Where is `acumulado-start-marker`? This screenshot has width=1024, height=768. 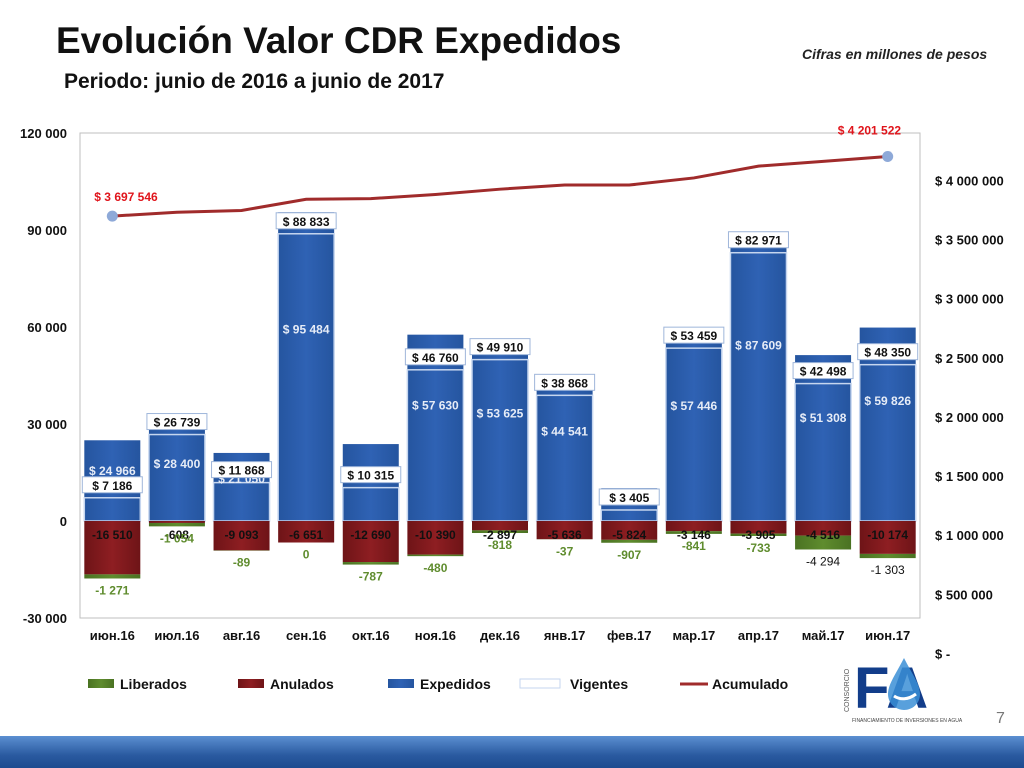
acumulado-start-marker is located at coordinates (112, 216).